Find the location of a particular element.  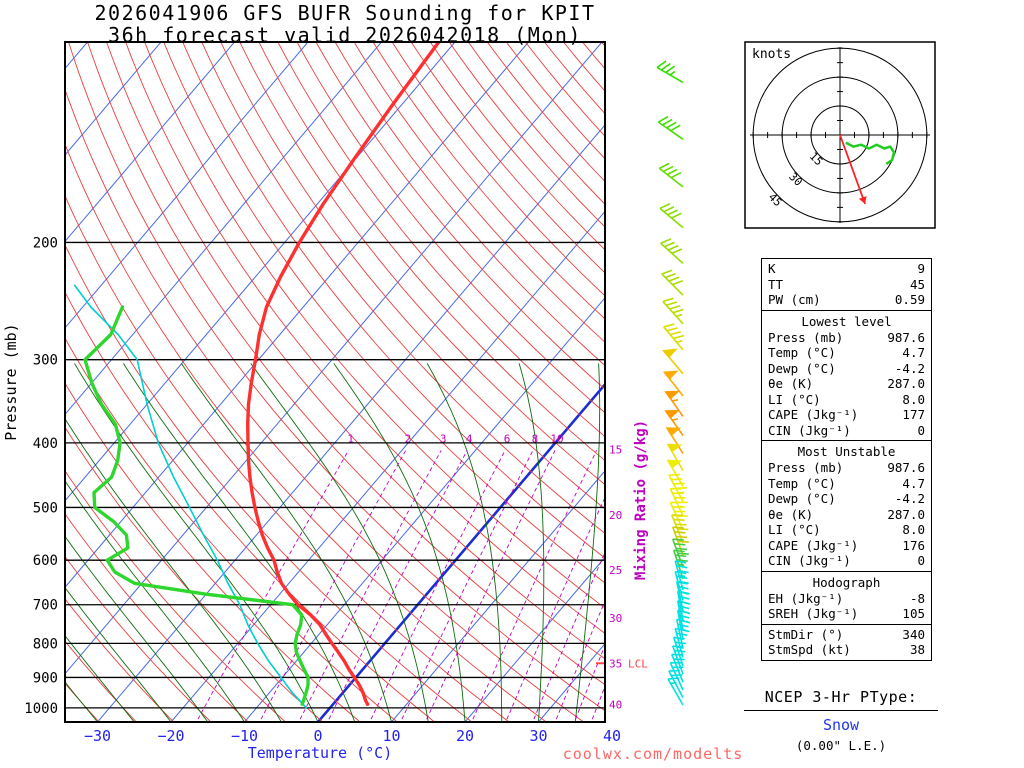

stats-row: EH (Jkg⁻¹) -8 is located at coordinates (846, 599).